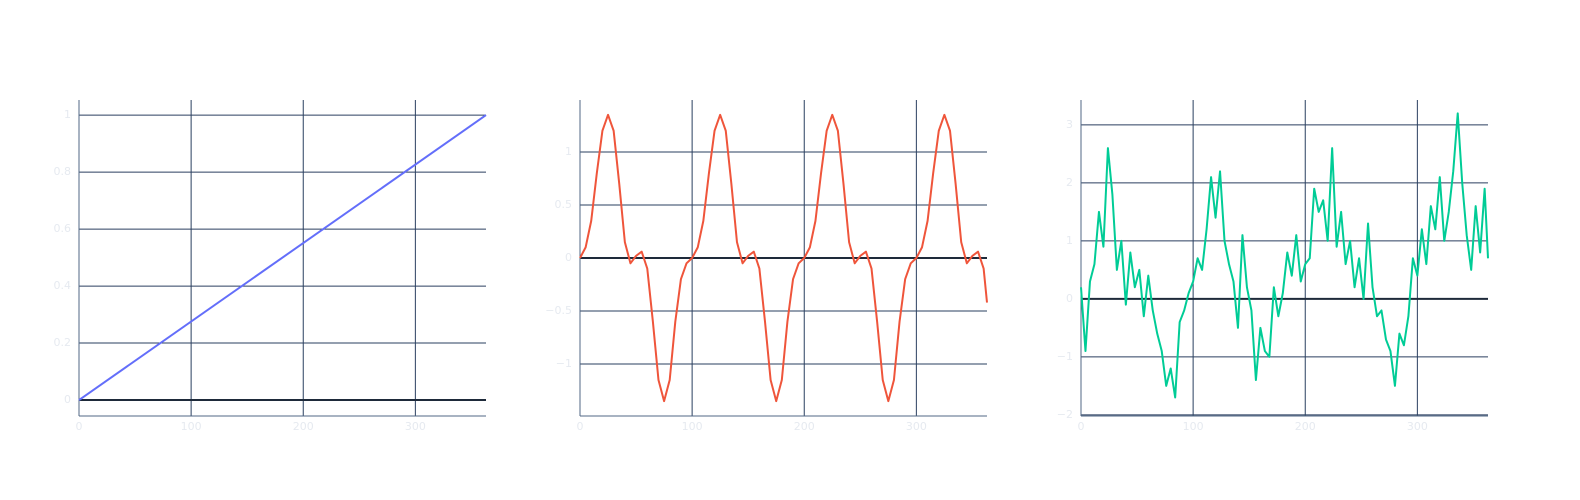 This screenshot has height=500, width=1580. What do you see at coordinates (63, 342) in the screenshot?
I see `y-tick-label: 0.2` at bounding box center [63, 342].